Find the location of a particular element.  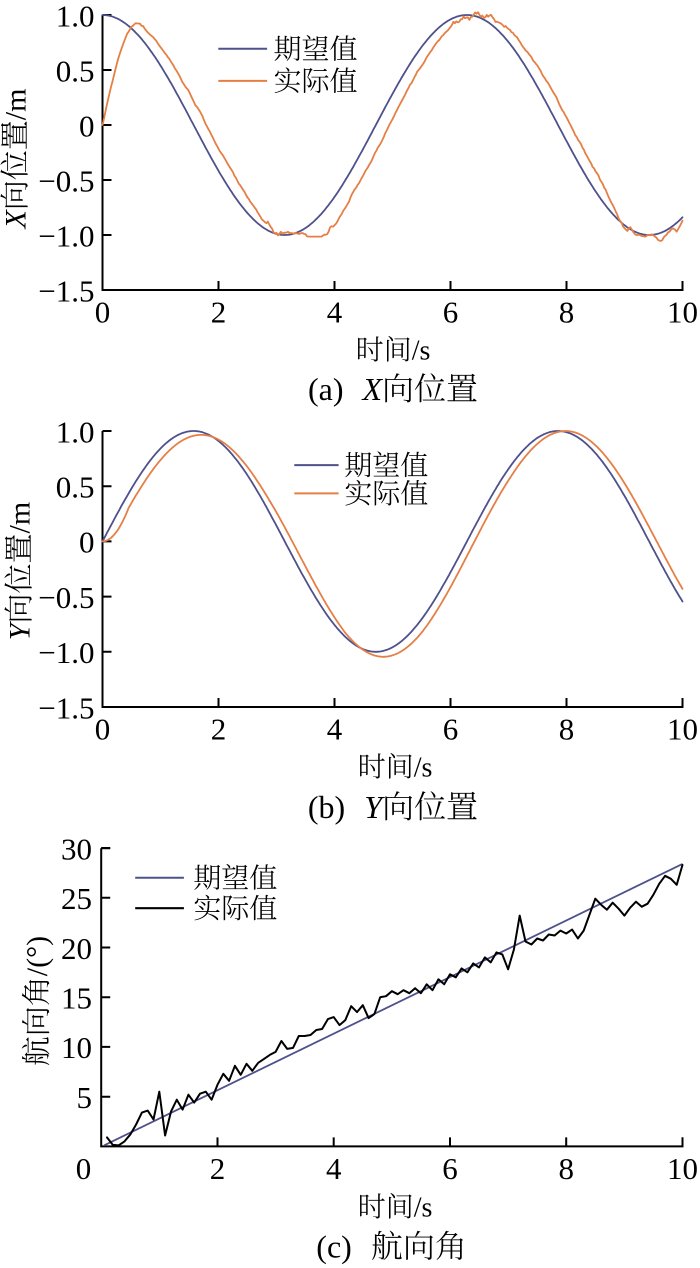

svg-text: (c) is located at coordinates (334, 1247).